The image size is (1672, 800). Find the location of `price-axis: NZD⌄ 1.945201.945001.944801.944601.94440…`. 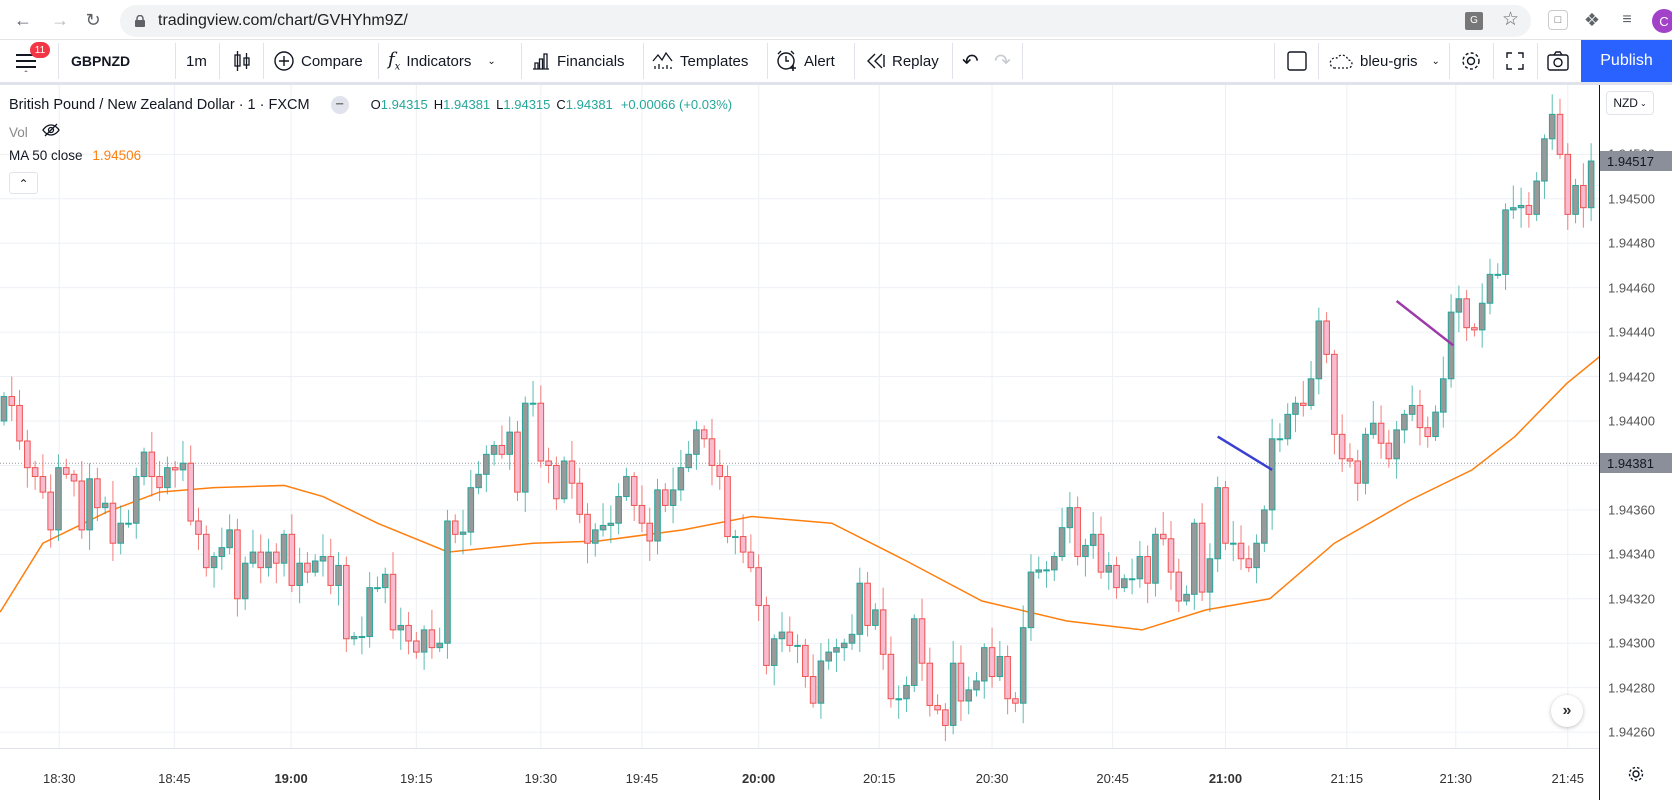

price-axis: NZD⌄ 1.945201.945001.944801.944601.94440… is located at coordinates (1635, 416).